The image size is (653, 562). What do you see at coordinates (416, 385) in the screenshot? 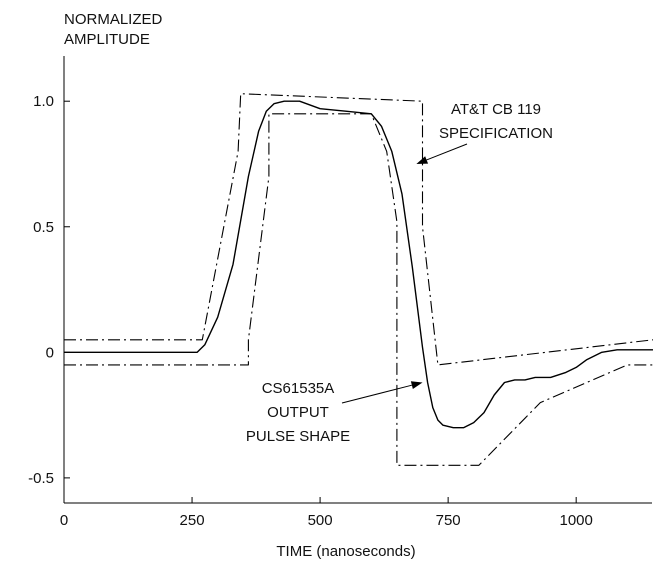
I see `annotation-output-arrowhead` at bounding box center [416, 385].